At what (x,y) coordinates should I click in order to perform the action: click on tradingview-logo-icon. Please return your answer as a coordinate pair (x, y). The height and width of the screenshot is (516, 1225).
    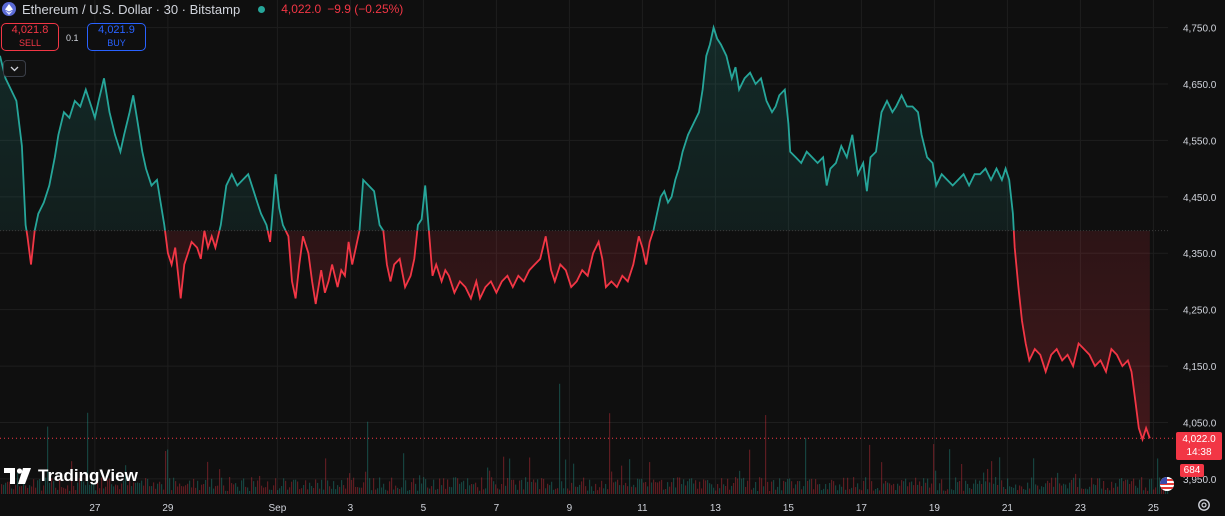
    Looking at the image, I should click on (17, 476).